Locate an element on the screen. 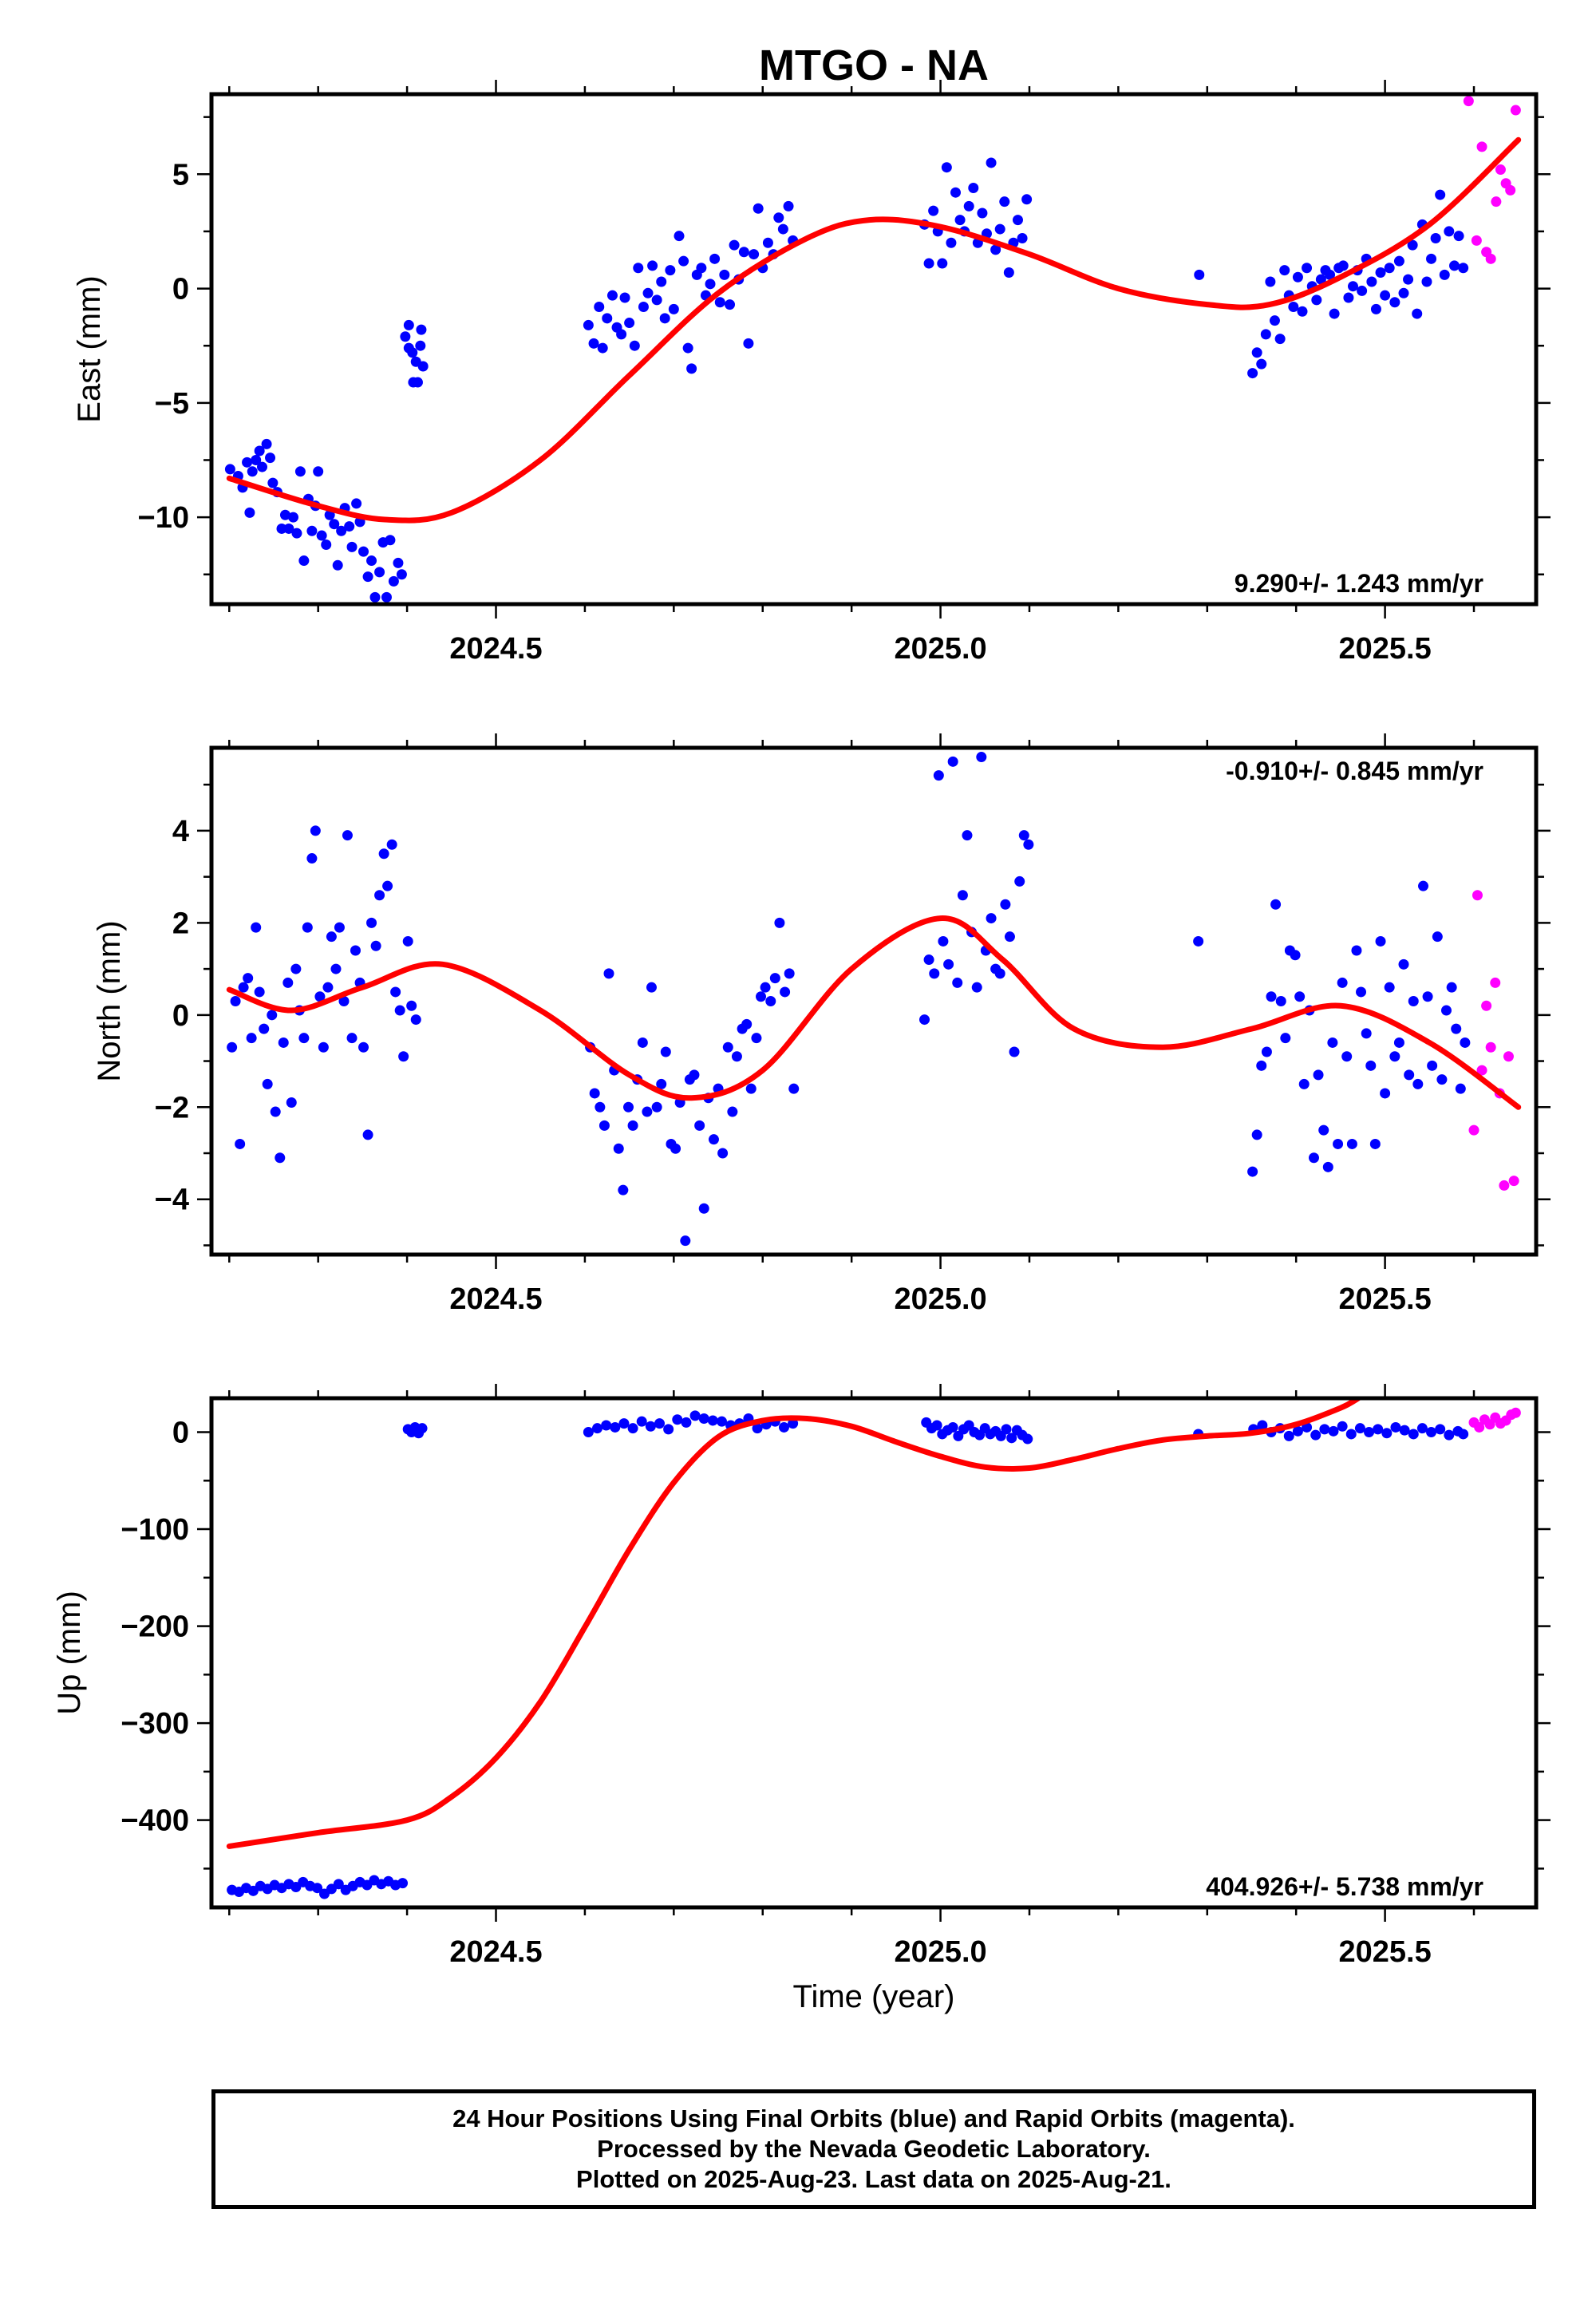  up-fit-curve is located at coordinates (793, 1623).